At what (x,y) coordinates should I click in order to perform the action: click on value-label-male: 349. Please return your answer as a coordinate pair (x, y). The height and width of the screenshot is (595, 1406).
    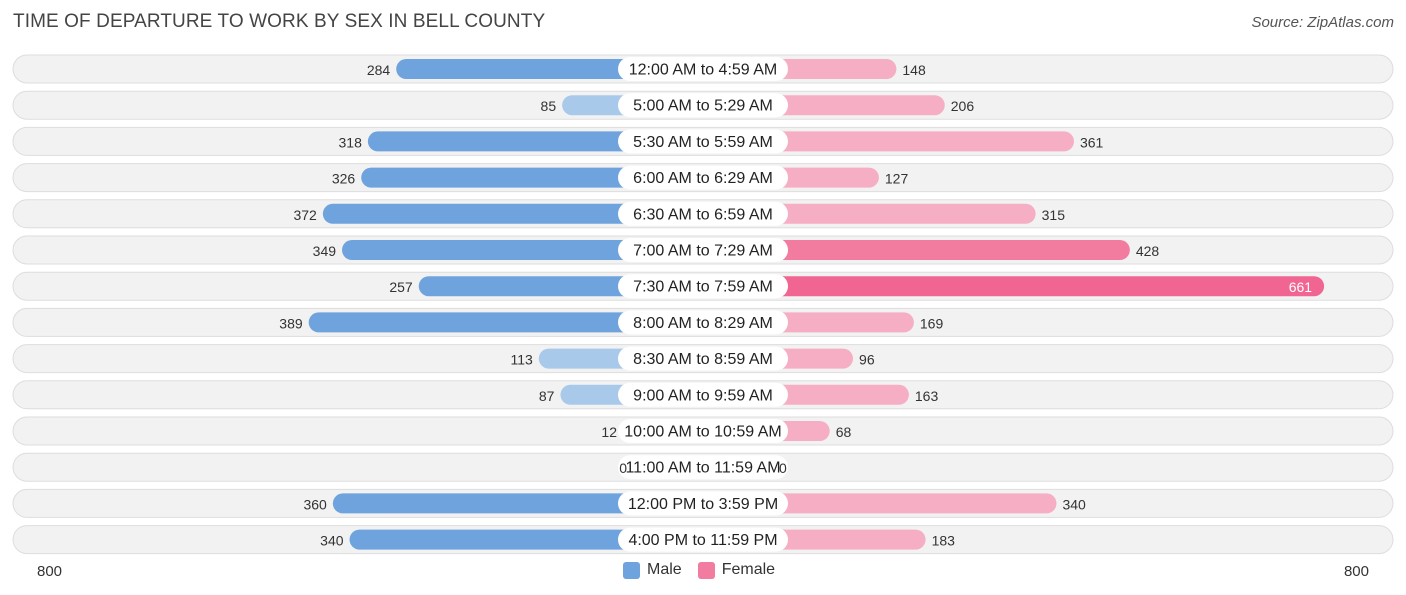
    Looking at the image, I should click on (325, 251).